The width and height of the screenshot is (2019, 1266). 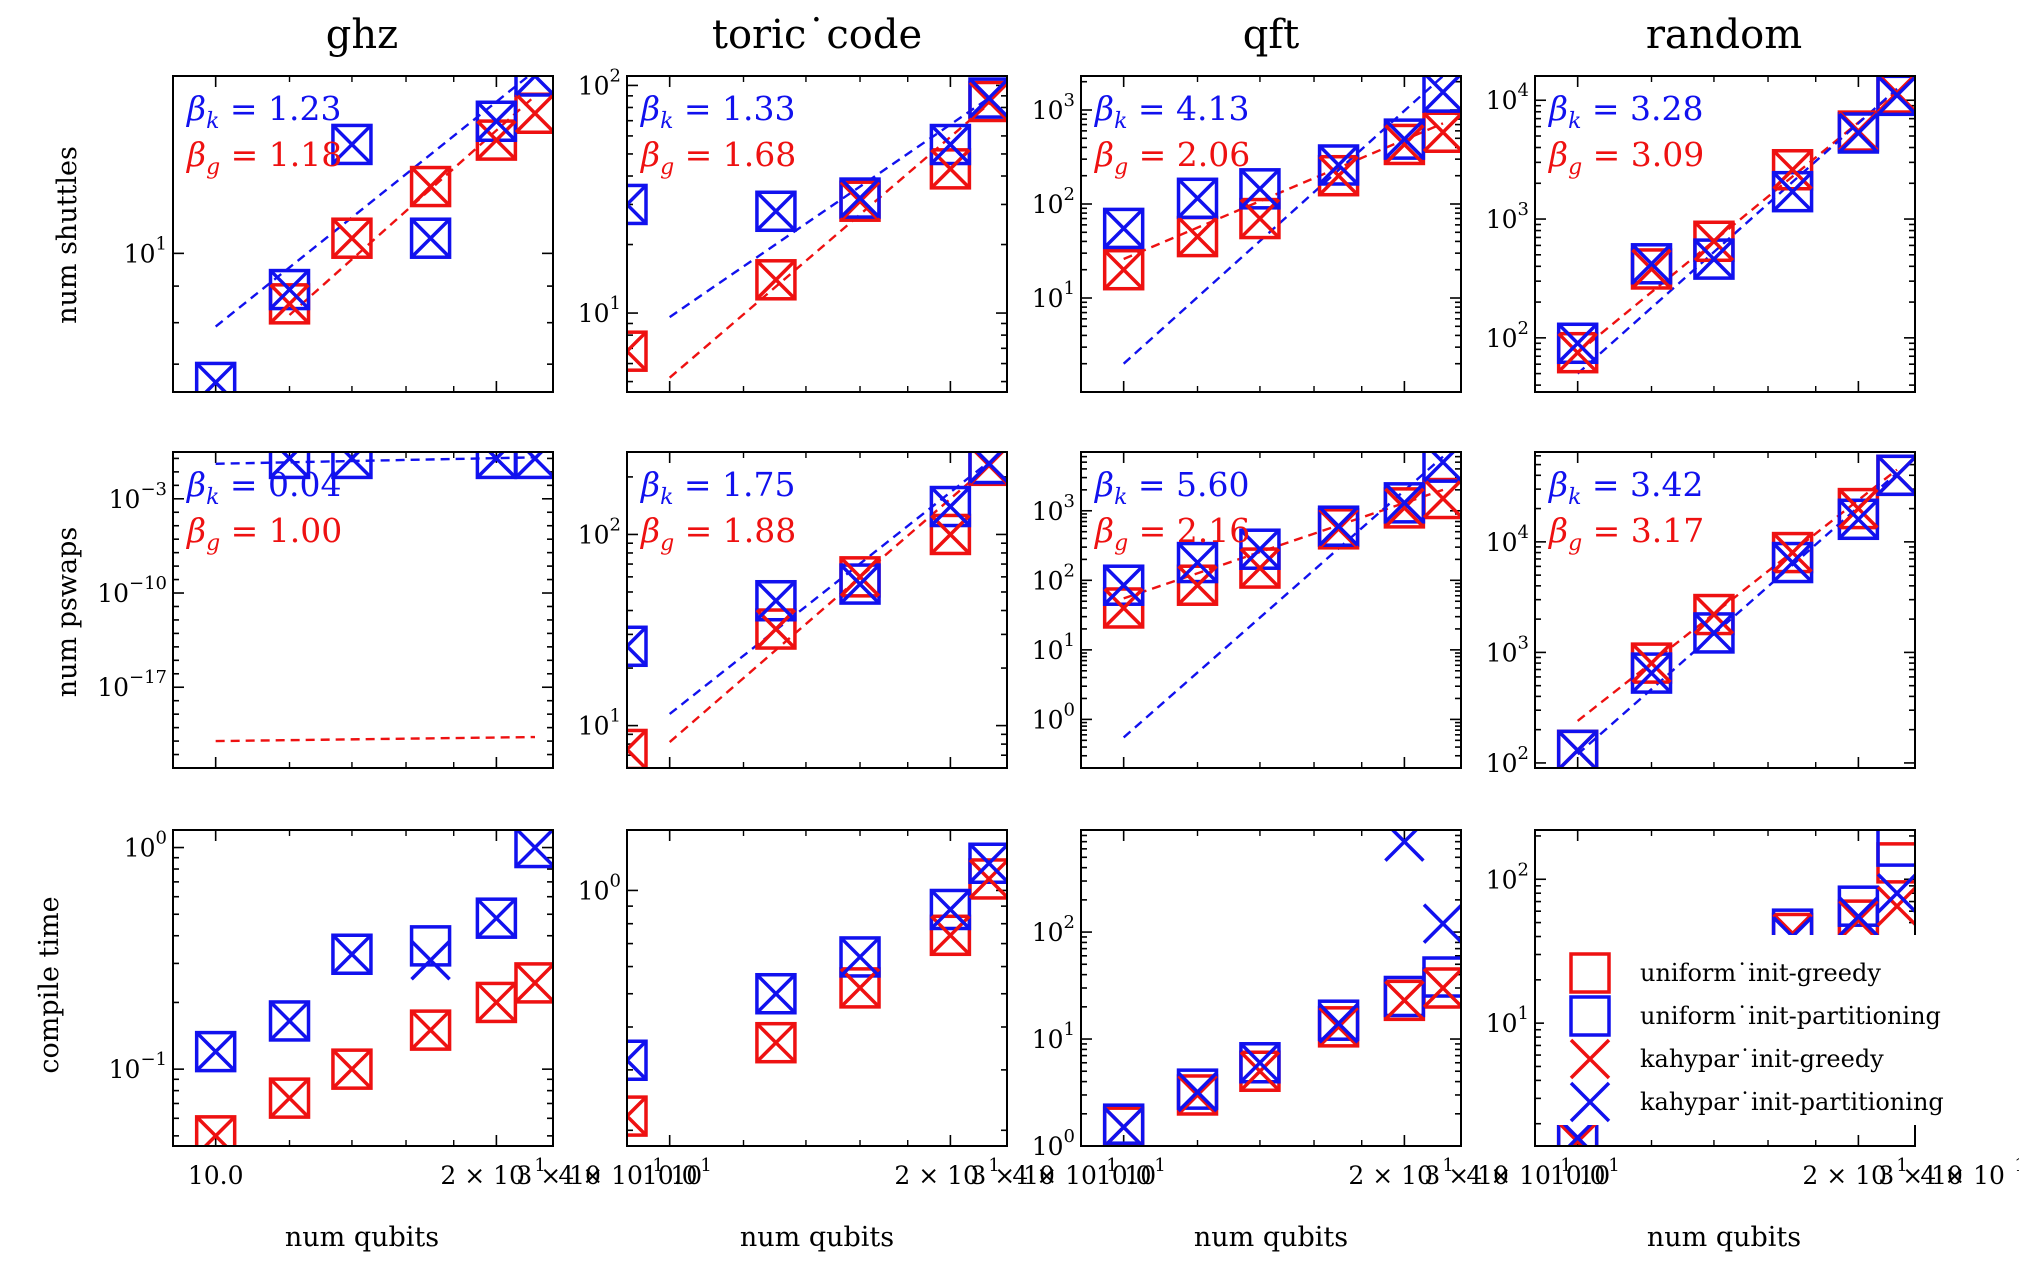 What do you see at coordinates (58, 609) in the screenshot?
I see `row-labels: num shuttles num pswaps compile time` at bounding box center [58, 609].